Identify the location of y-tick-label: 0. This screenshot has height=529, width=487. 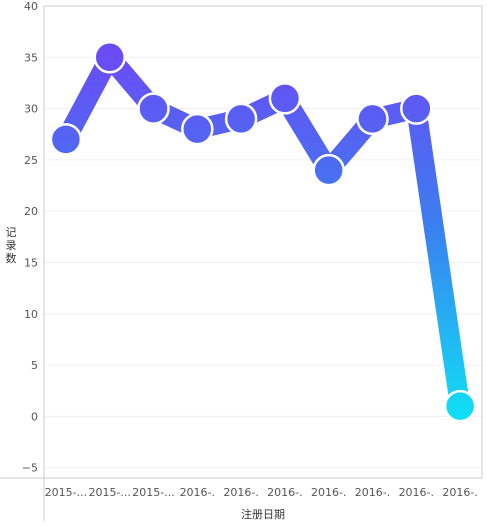
(34, 416).